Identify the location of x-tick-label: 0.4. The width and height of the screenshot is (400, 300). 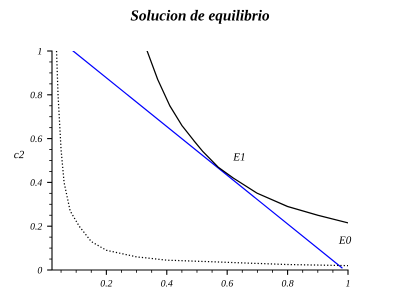
(167, 283).